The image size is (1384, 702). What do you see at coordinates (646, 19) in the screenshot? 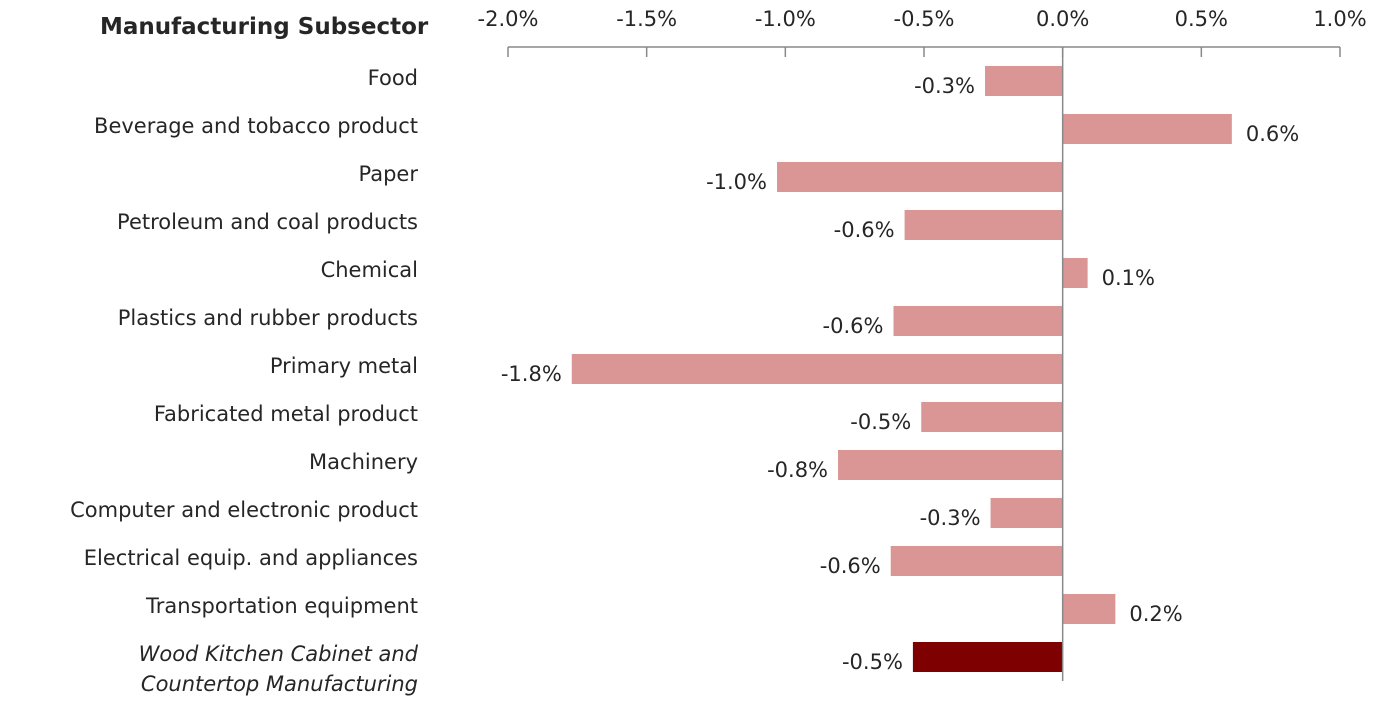
I see `x-tick-label: -1.5%` at bounding box center [646, 19].